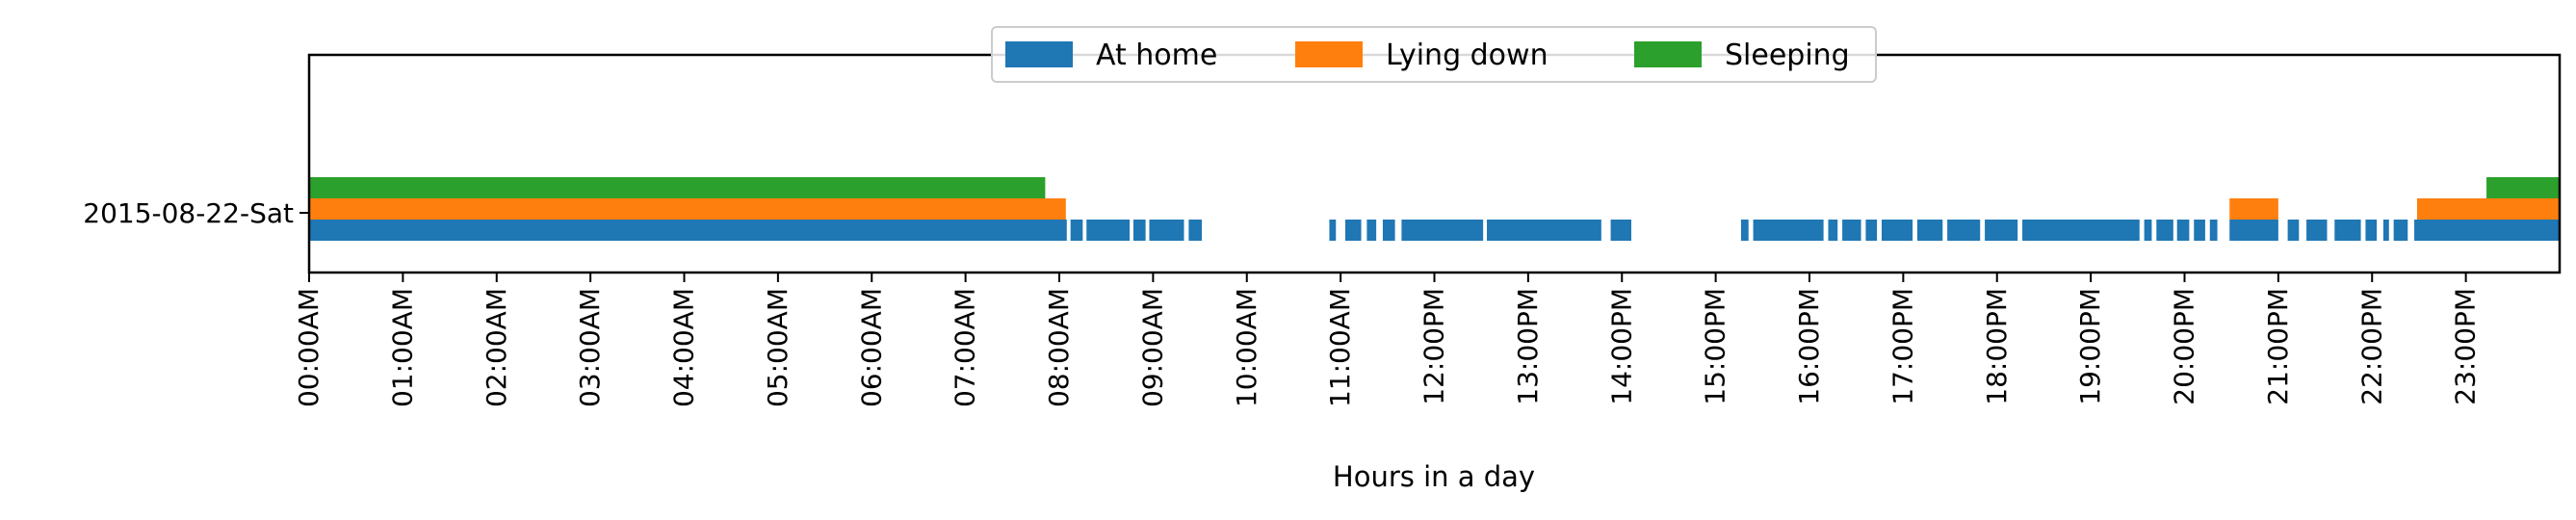  Describe the element at coordinates (402, 347) in the screenshot. I see `x-tick-label-1: 01:00AM` at that location.